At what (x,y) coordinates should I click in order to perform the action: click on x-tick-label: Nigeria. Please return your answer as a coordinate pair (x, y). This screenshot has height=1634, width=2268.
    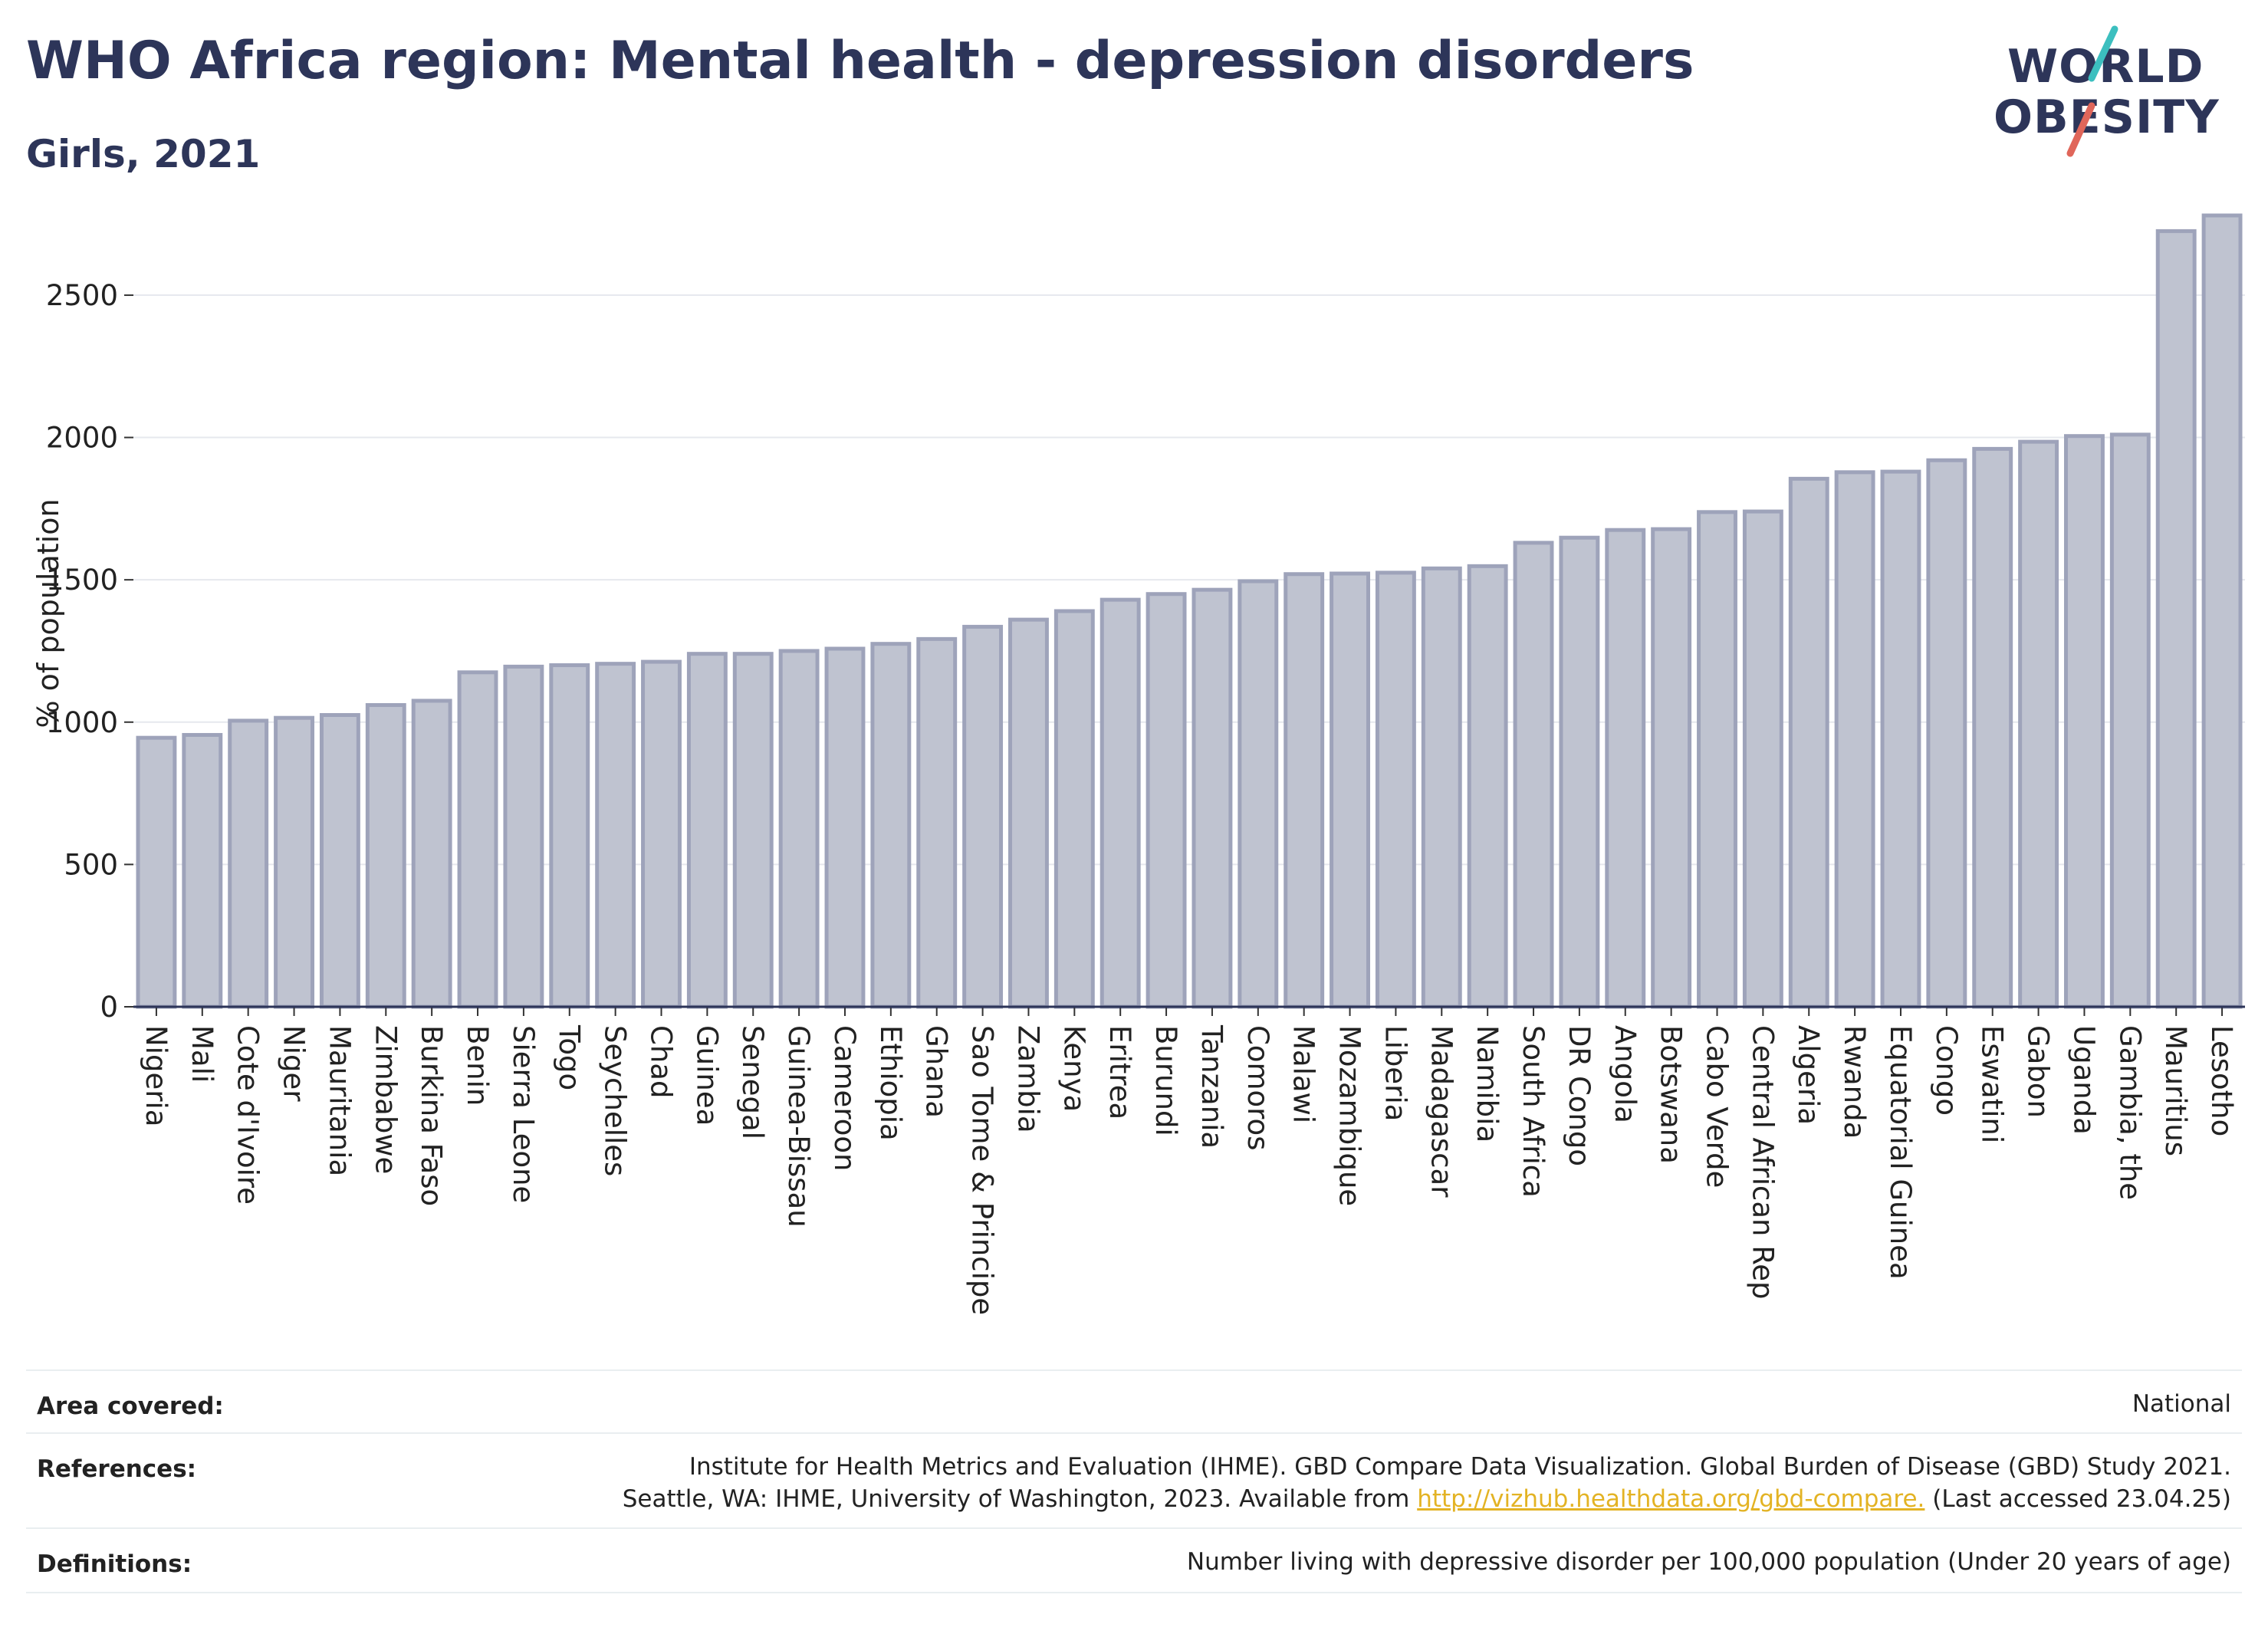
    Looking at the image, I should click on (156, 1076).